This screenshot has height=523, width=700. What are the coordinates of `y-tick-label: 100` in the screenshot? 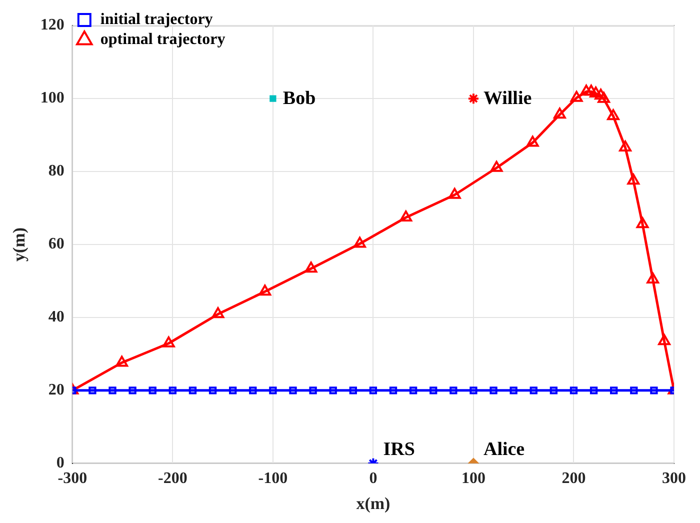 It's located at (52, 98).